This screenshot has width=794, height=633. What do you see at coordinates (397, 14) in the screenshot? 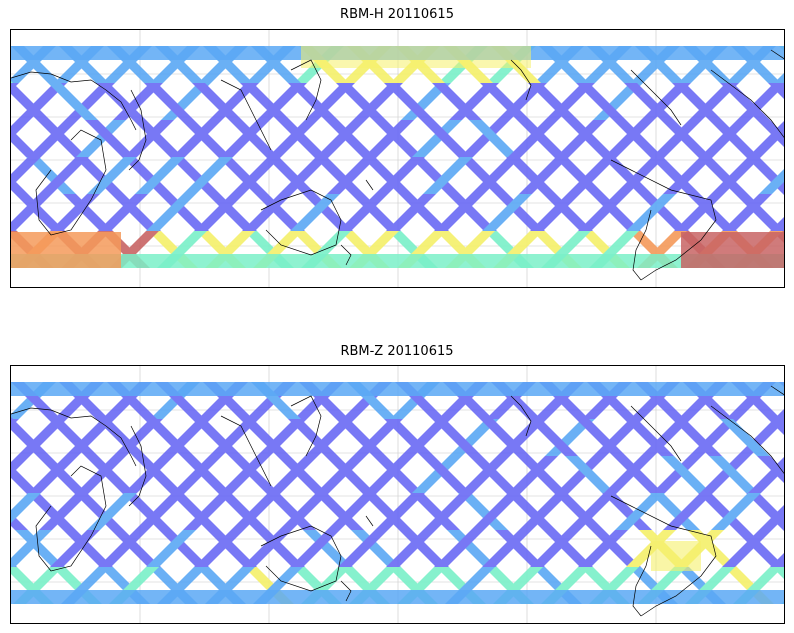
I see `map-title-top: RBM-H 20110615` at bounding box center [397, 14].